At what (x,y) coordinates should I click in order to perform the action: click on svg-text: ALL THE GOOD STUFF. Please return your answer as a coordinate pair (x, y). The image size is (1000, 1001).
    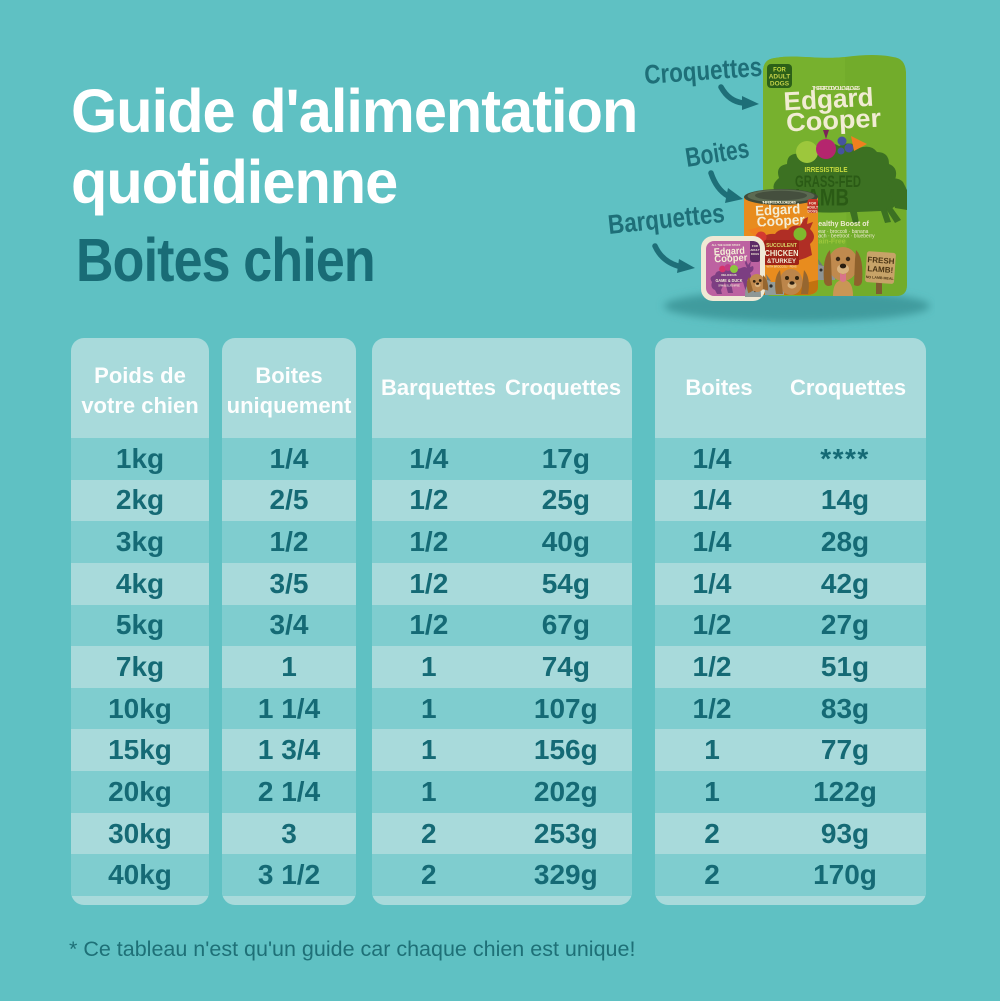
    Looking at the image, I should click on (726, 245).